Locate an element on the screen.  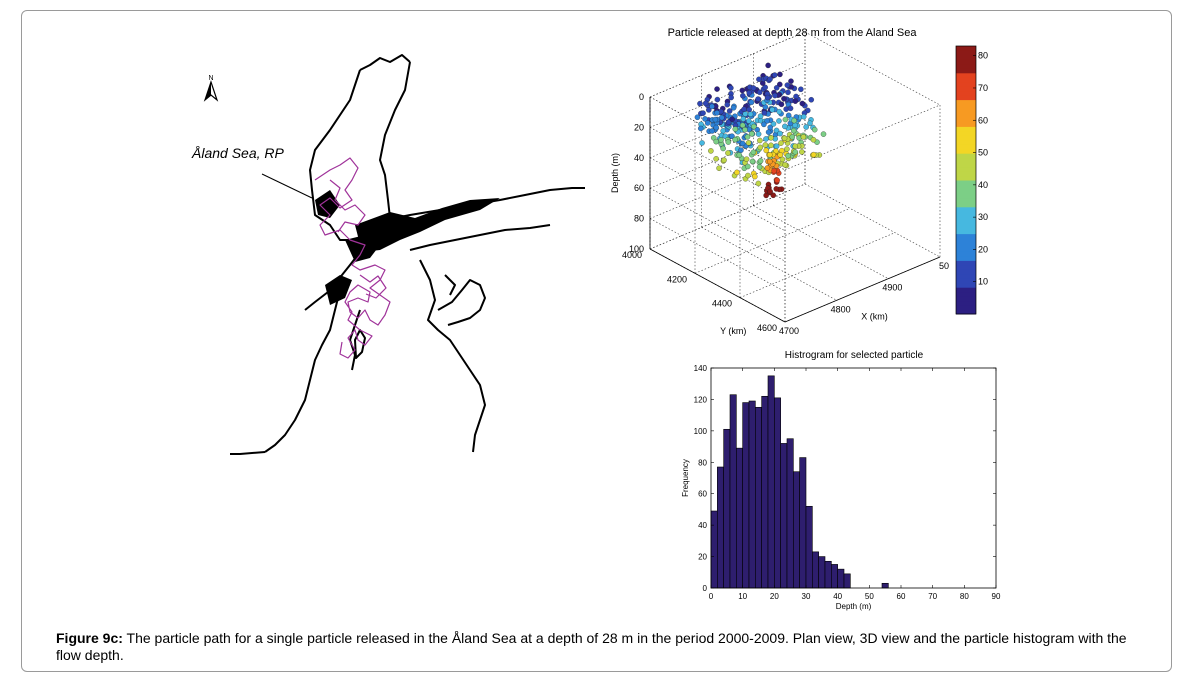
y-tick-label: 4600 is located at coordinates (767, 328).